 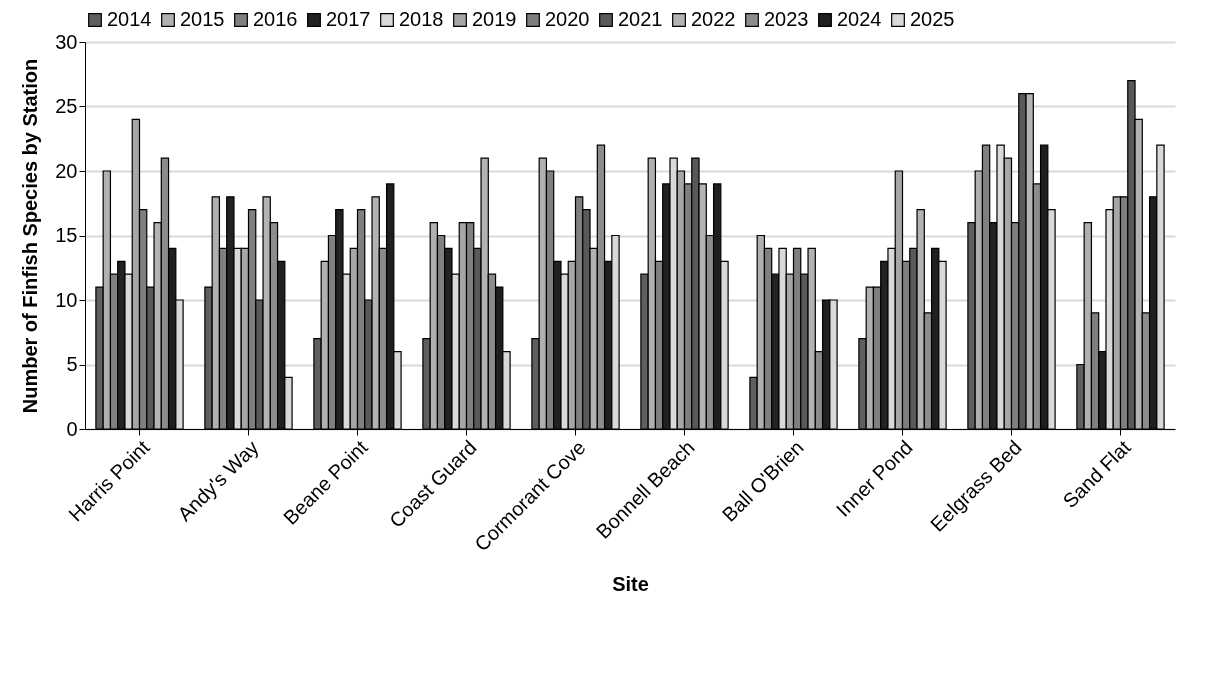 What do you see at coordinates (66, 235) in the screenshot?
I see `y-tick-label: 15` at bounding box center [66, 235].